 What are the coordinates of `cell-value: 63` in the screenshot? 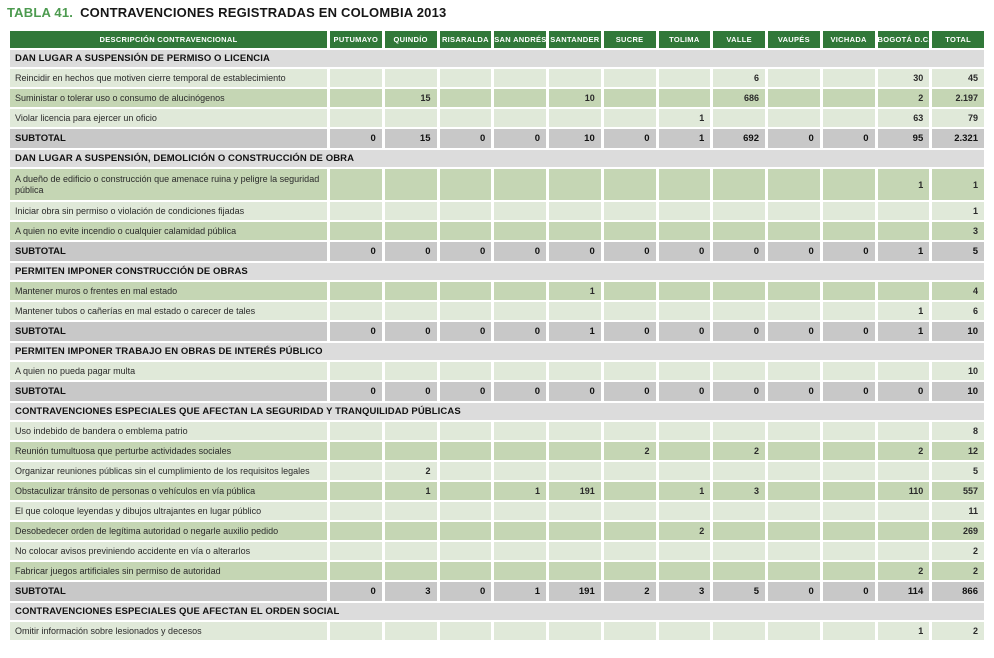 It's located at (903, 118).